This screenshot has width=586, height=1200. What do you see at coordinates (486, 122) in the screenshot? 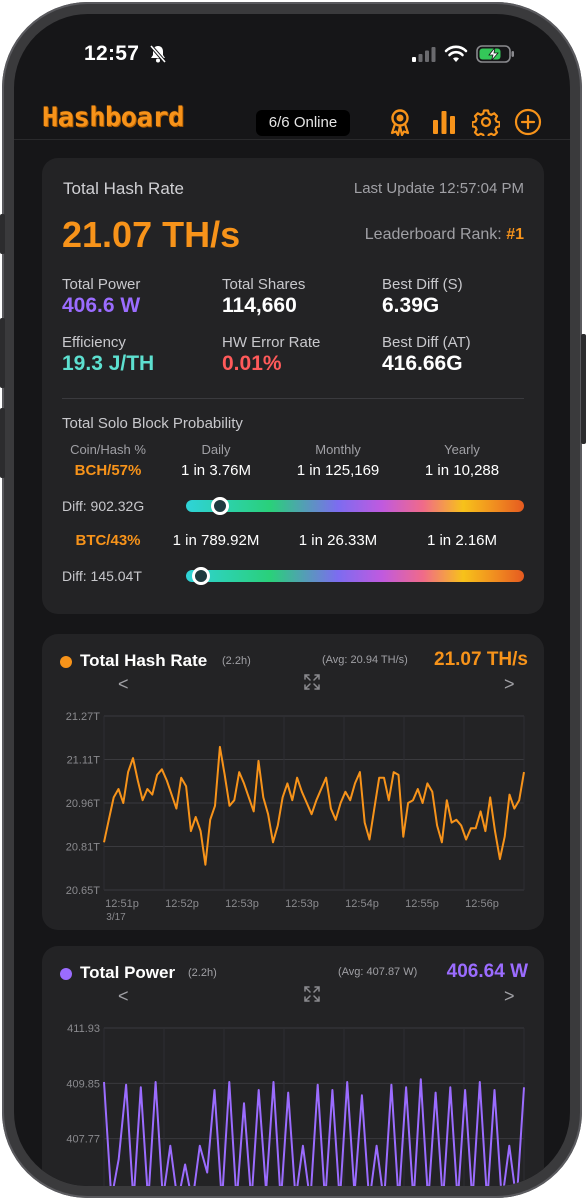
I see `gear-icon` at bounding box center [486, 122].